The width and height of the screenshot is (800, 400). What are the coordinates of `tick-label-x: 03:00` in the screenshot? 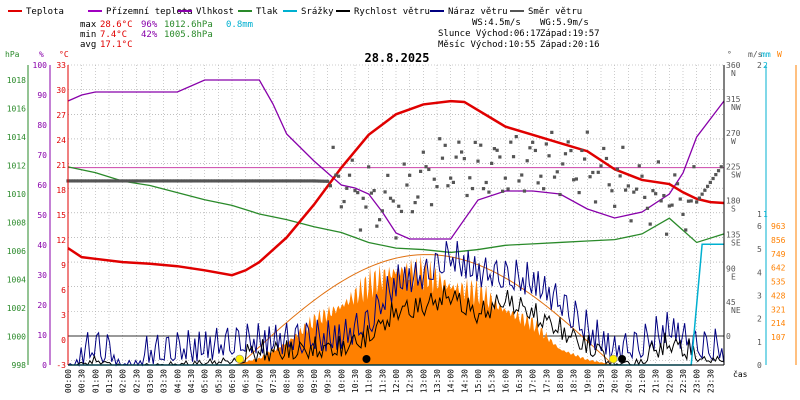 It's located at (150, 381).